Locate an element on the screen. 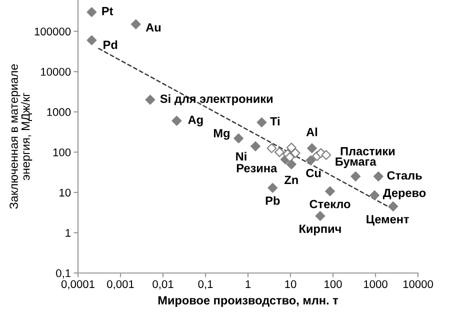  annotation: Резина is located at coordinates (257, 168).